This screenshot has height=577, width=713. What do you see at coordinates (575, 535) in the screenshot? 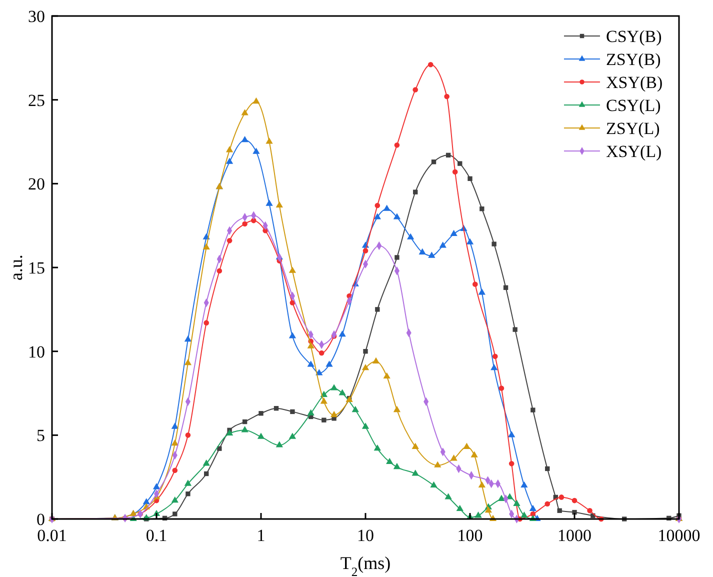
I see `x-tick-label: 1000` at bounding box center [575, 535].